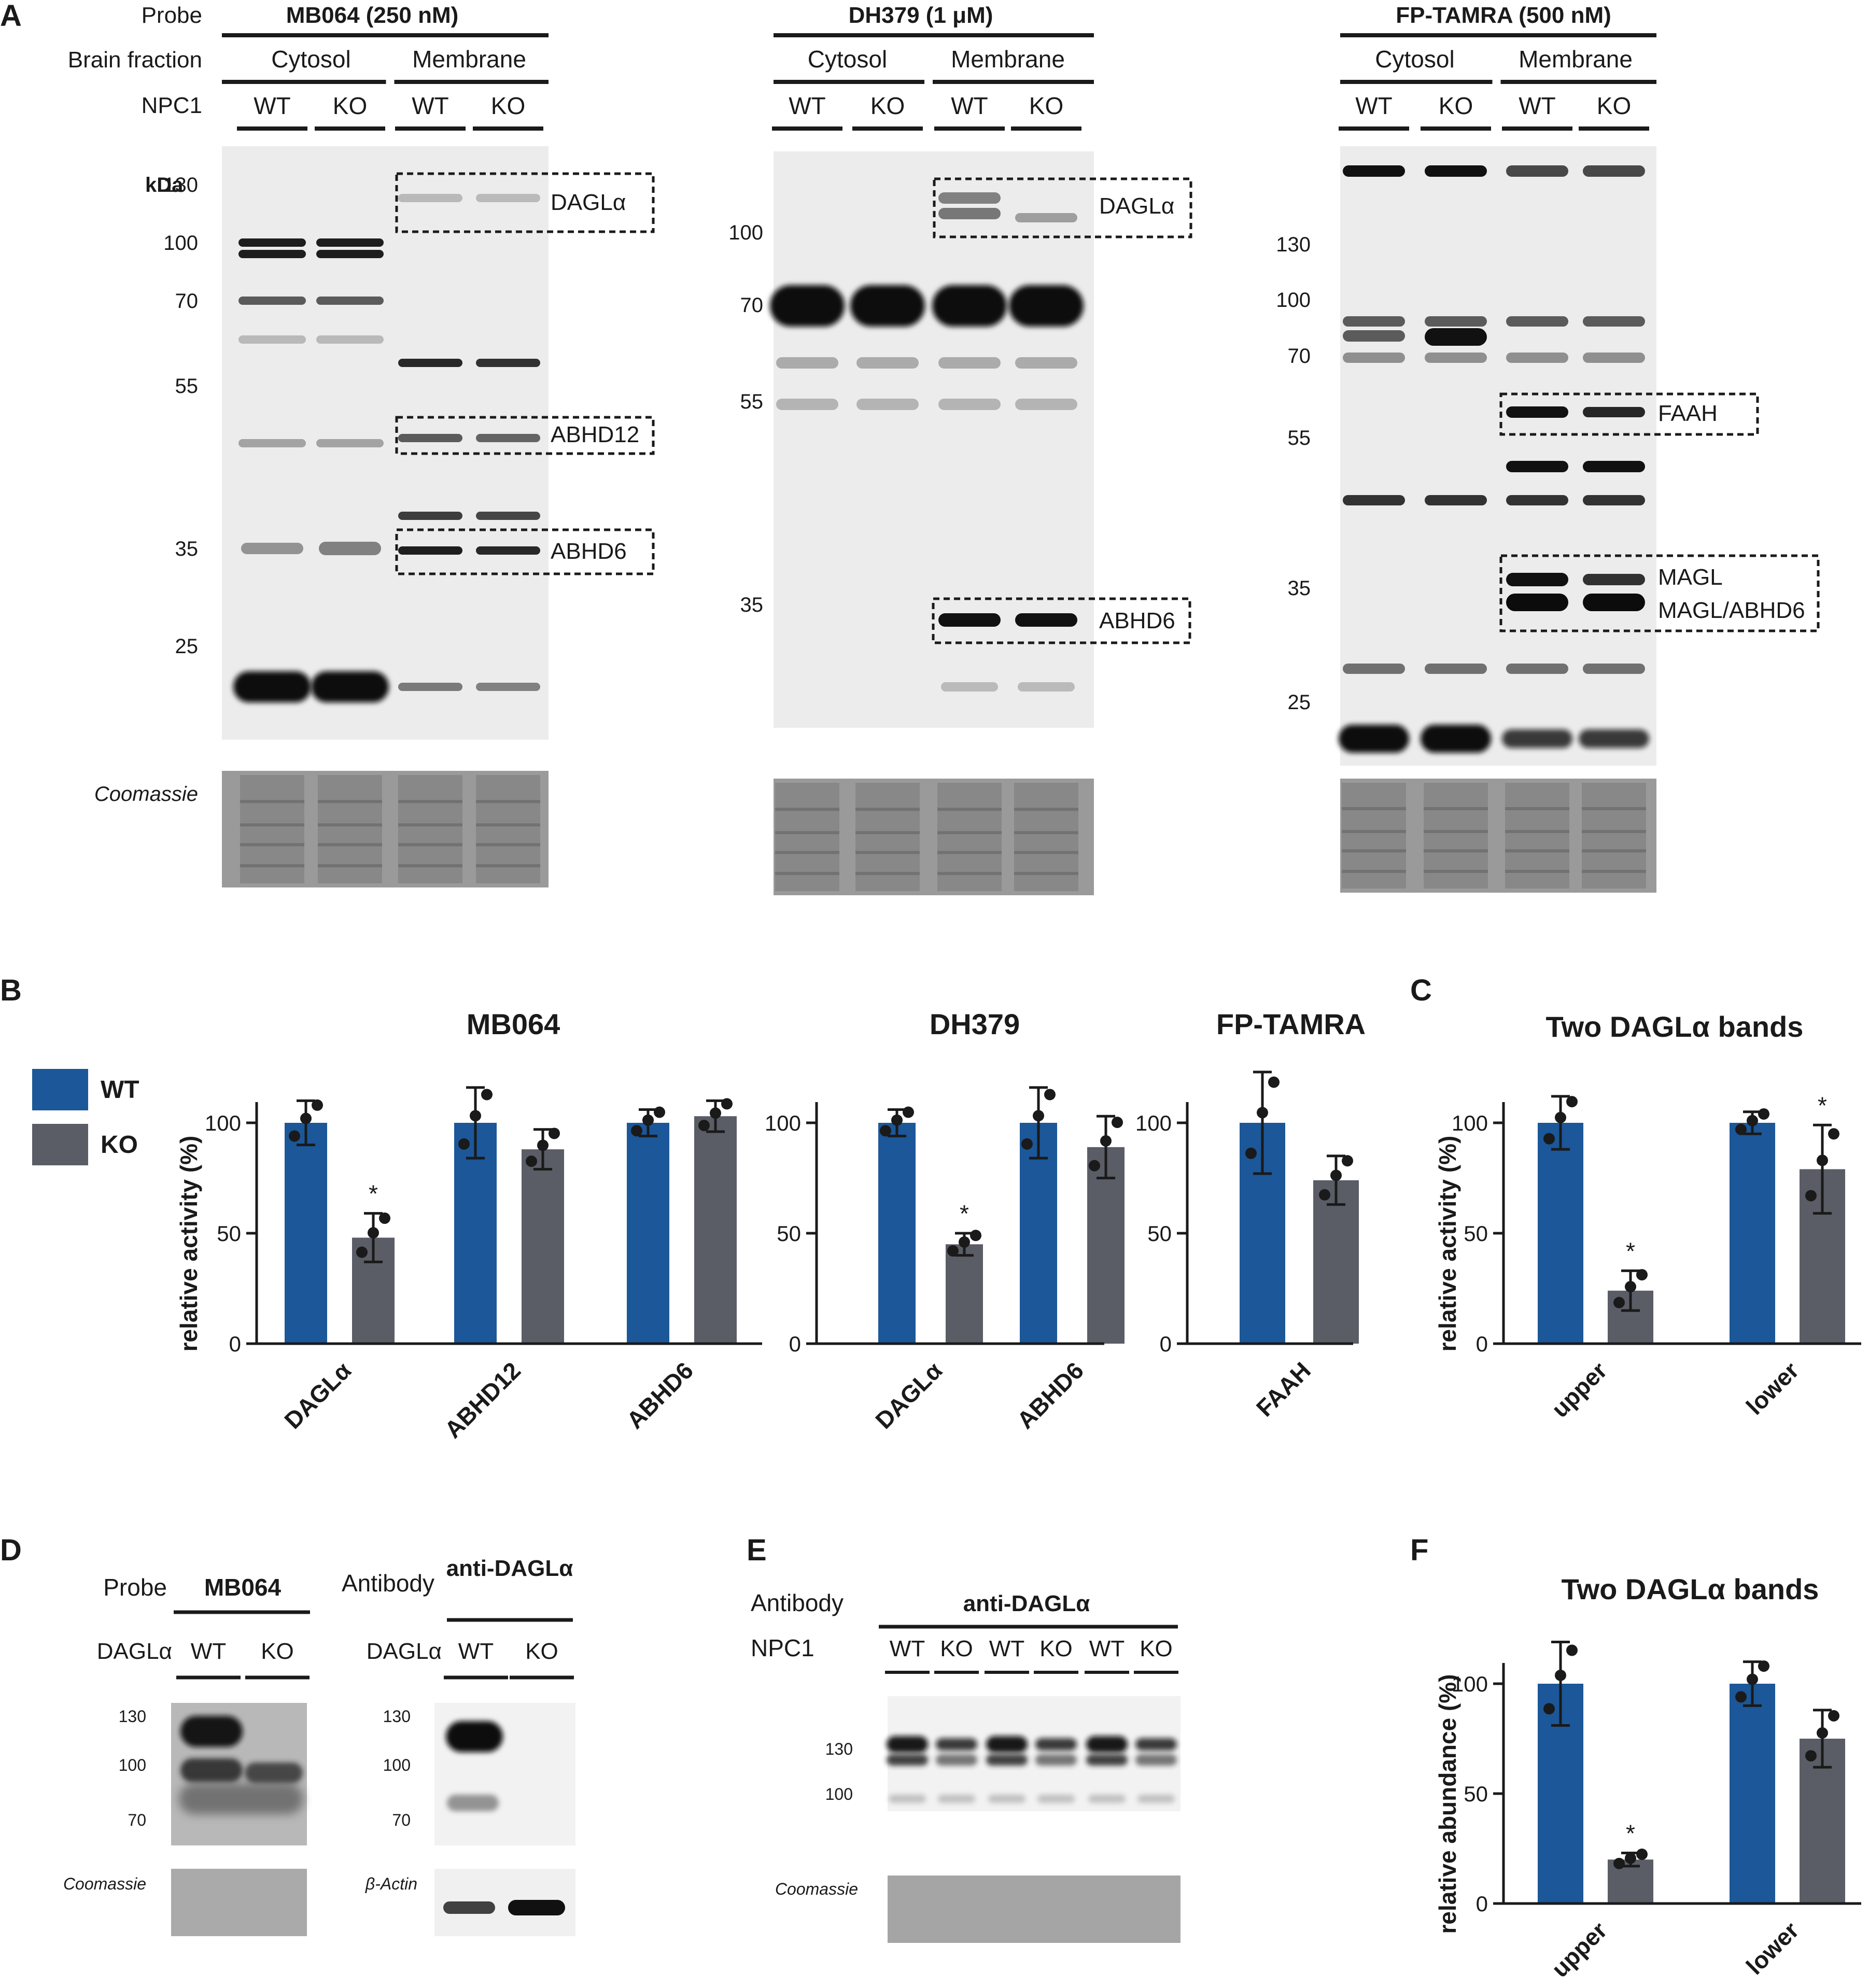 The image size is (1869, 1988). What do you see at coordinates (1579, 1389) in the screenshot?
I see `x-tick-label: upper` at bounding box center [1579, 1389].